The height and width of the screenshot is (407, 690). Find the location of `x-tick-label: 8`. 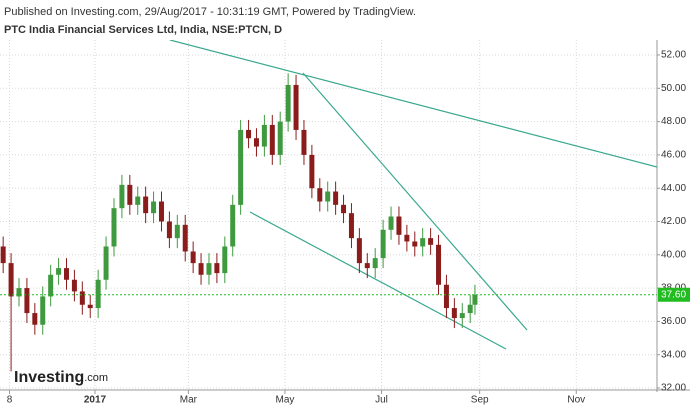

x-tick-label: 8 is located at coordinates (10, 400).